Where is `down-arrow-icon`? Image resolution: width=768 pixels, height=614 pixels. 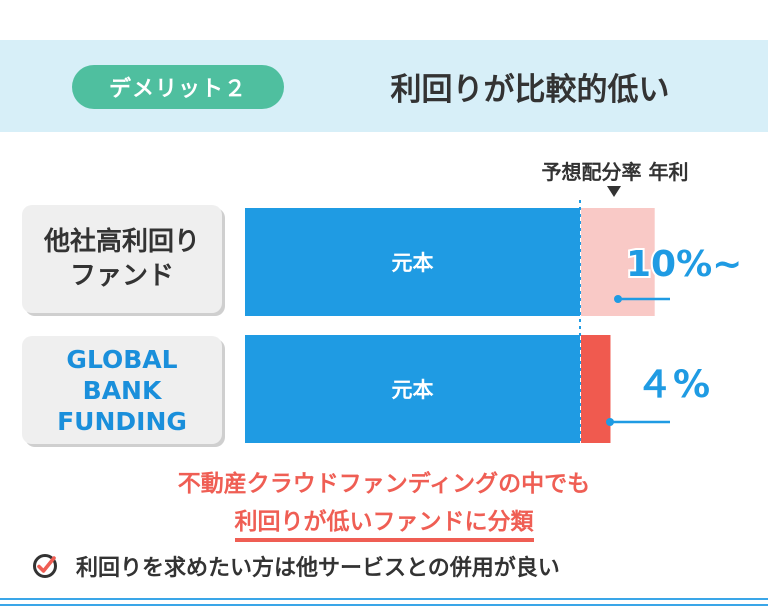 down-arrow-icon is located at coordinates (614, 191).